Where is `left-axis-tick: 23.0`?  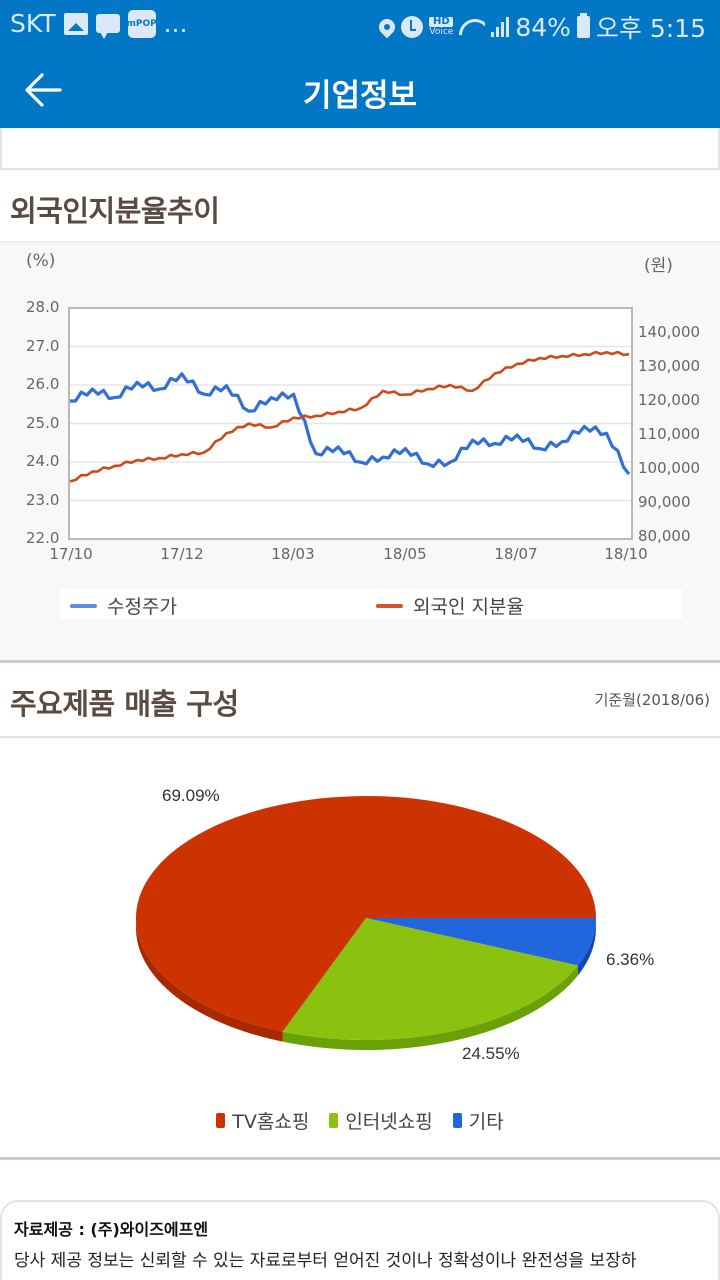
left-axis-tick: 23.0 is located at coordinates (43, 499).